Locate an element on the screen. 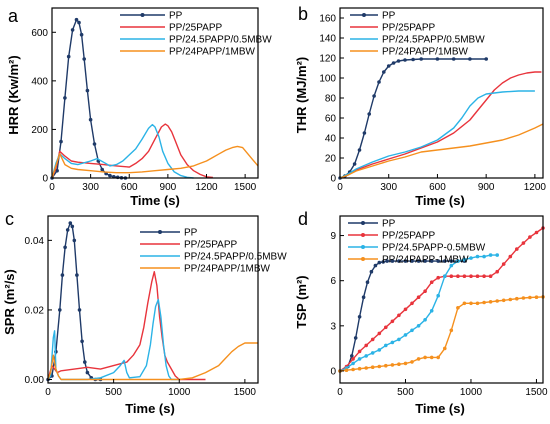 This screenshot has width=550, height=424. y-tick-label: 0 is located at coordinates (333, 371).